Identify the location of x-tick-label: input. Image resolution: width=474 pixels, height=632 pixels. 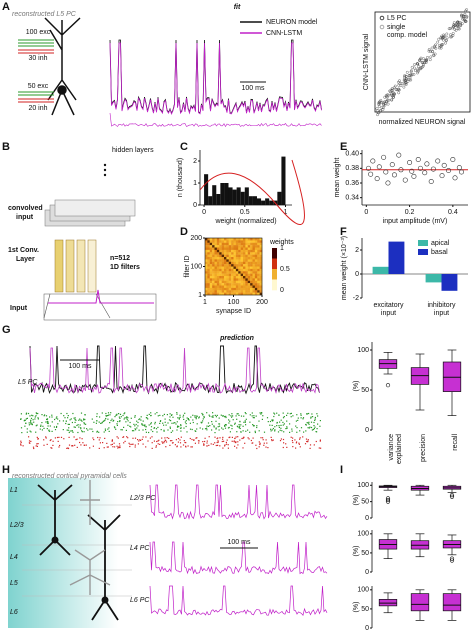
(441, 313).